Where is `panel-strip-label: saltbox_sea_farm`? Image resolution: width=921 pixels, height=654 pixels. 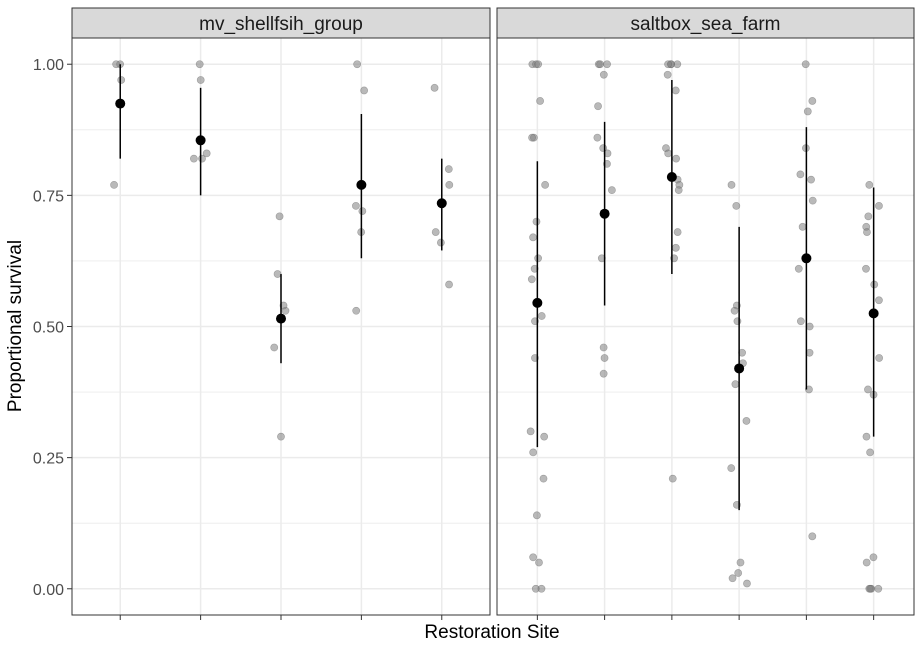
panel-strip-label: saltbox_sea_farm is located at coordinates (706, 24).